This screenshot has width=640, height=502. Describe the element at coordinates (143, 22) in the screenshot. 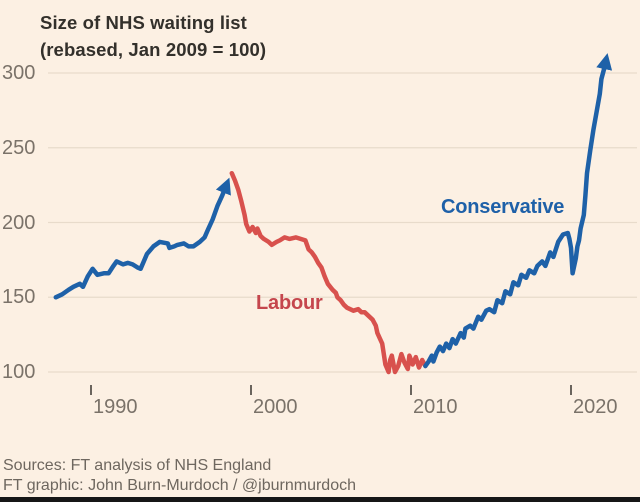

I see `chart-title: Size of NHS waiting list` at that location.